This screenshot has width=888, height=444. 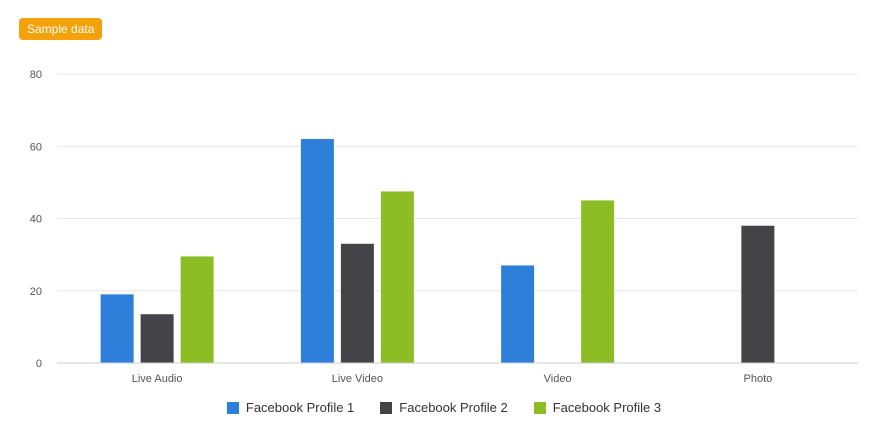 I want to click on legend-label: Facebook Profile 3, so click(x=607, y=407).